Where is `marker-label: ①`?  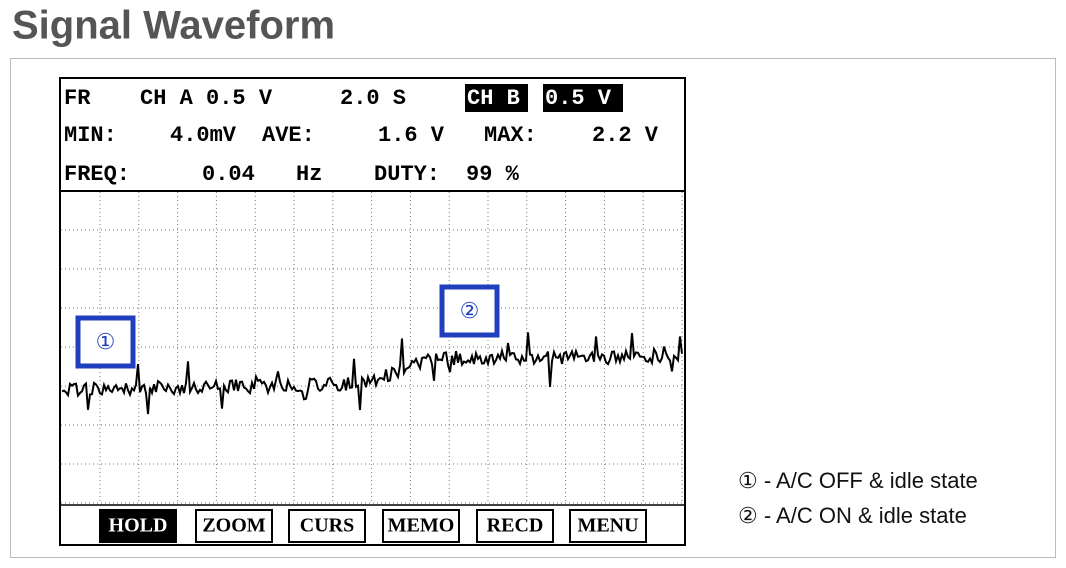
marker-label: ① is located at coordinates (106, 341).